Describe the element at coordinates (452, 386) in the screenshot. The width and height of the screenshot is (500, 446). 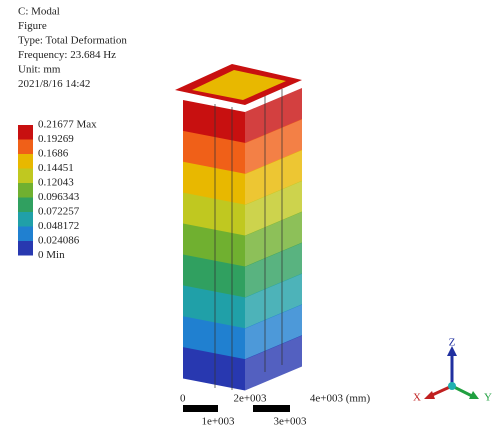
I see `origin` at that location.